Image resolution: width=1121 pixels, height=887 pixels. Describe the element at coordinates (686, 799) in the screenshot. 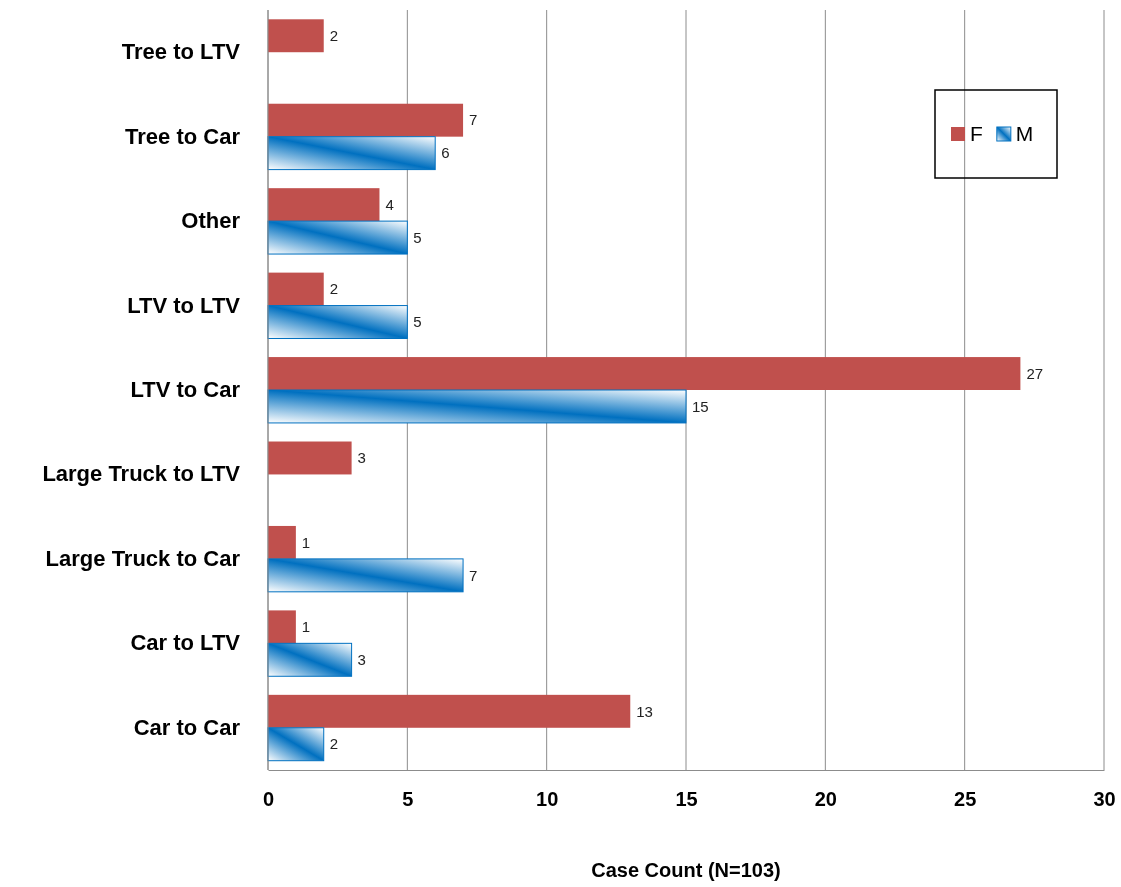

I see `x-tick-label: 15` at that location.